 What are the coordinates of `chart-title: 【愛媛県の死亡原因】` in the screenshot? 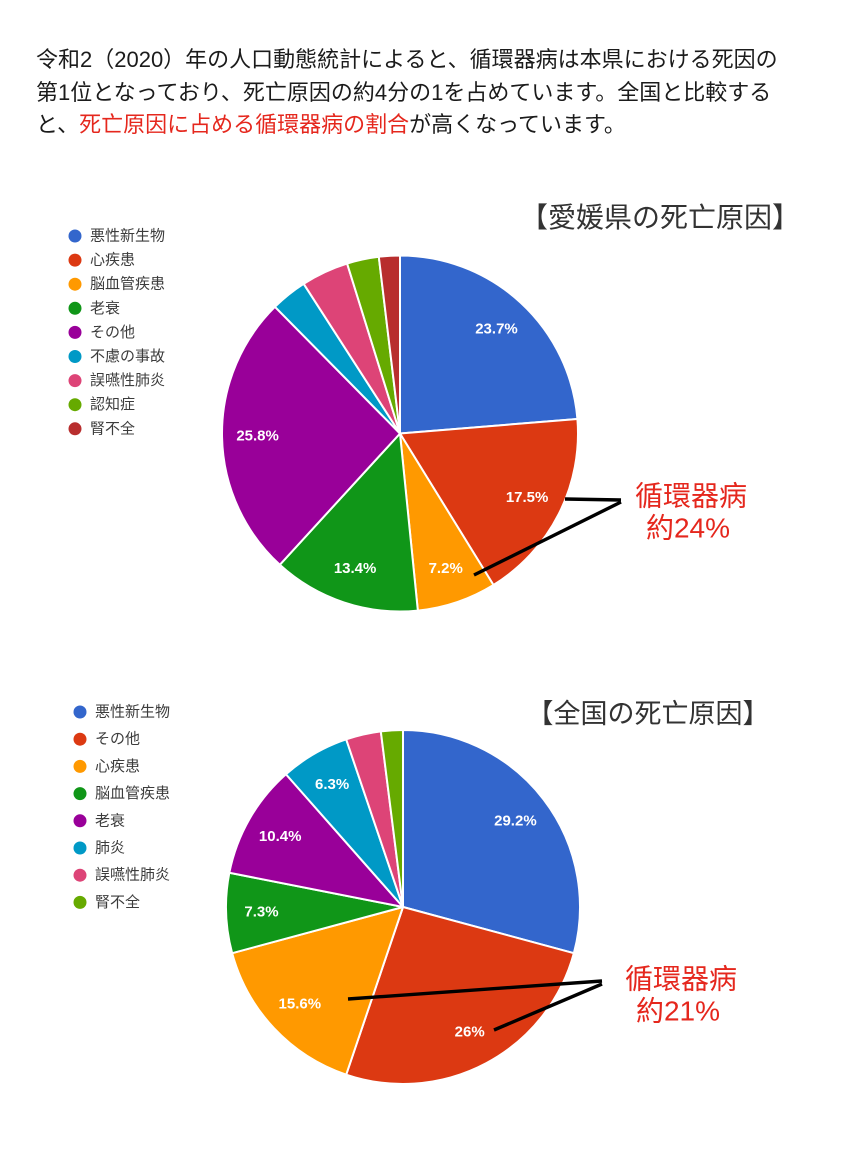 It's located at (660, 217).